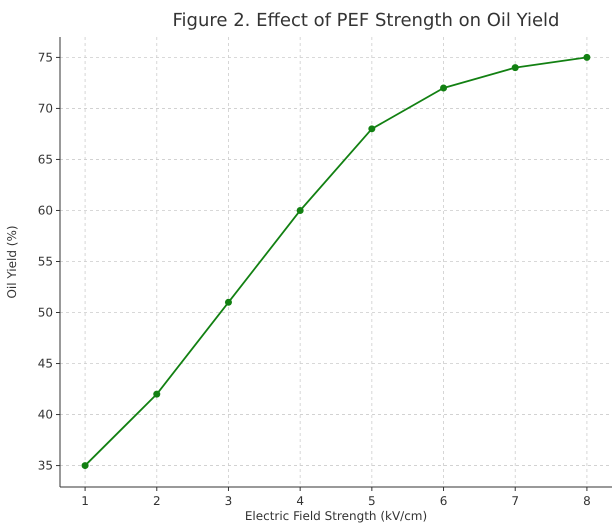 This screenshot has width=614, height=524. Describe the element at coordinates (45, 363) in the screenshot. I see `y-tick-label: 45` at that location.